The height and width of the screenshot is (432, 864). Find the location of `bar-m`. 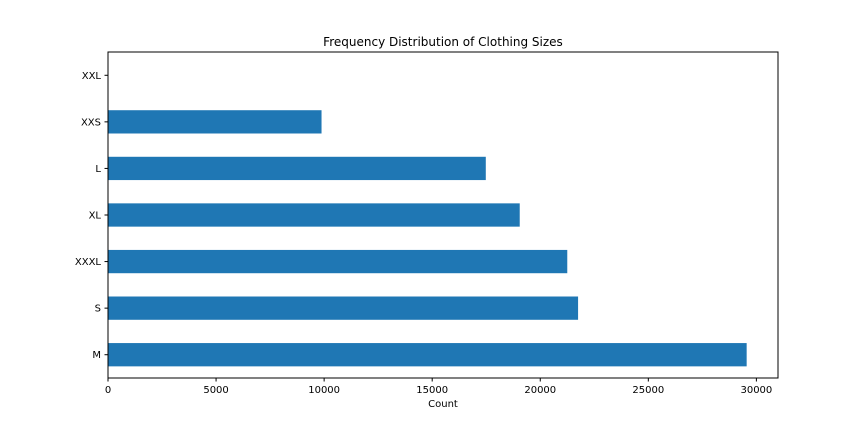

bar-m is located at coordinates (427, 355).